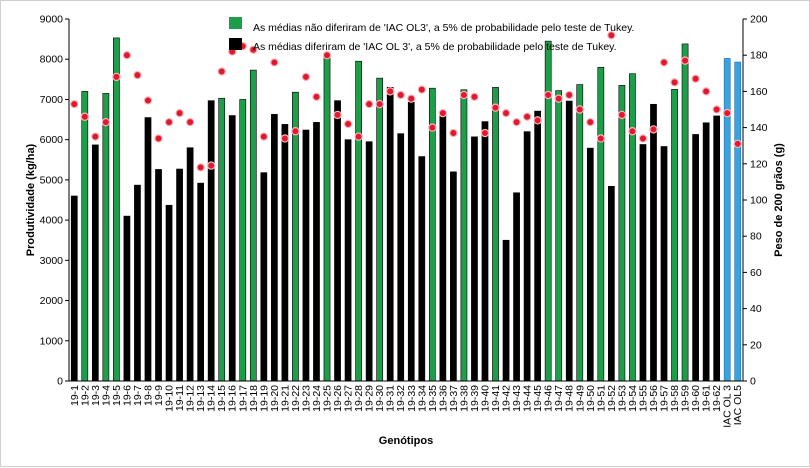 The width and height of the screenshot is (810, 468). Describe the element at coordinates (170, 398) in the screenshot. I see `x-tick-label: 19-10` at that location.